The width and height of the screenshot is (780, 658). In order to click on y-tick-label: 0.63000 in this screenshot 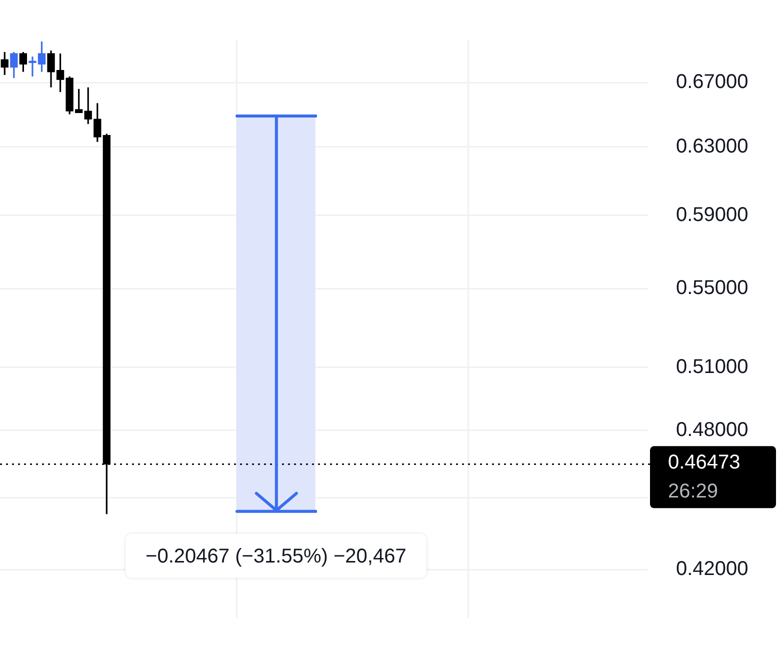, I will do `click(712, 146)`.